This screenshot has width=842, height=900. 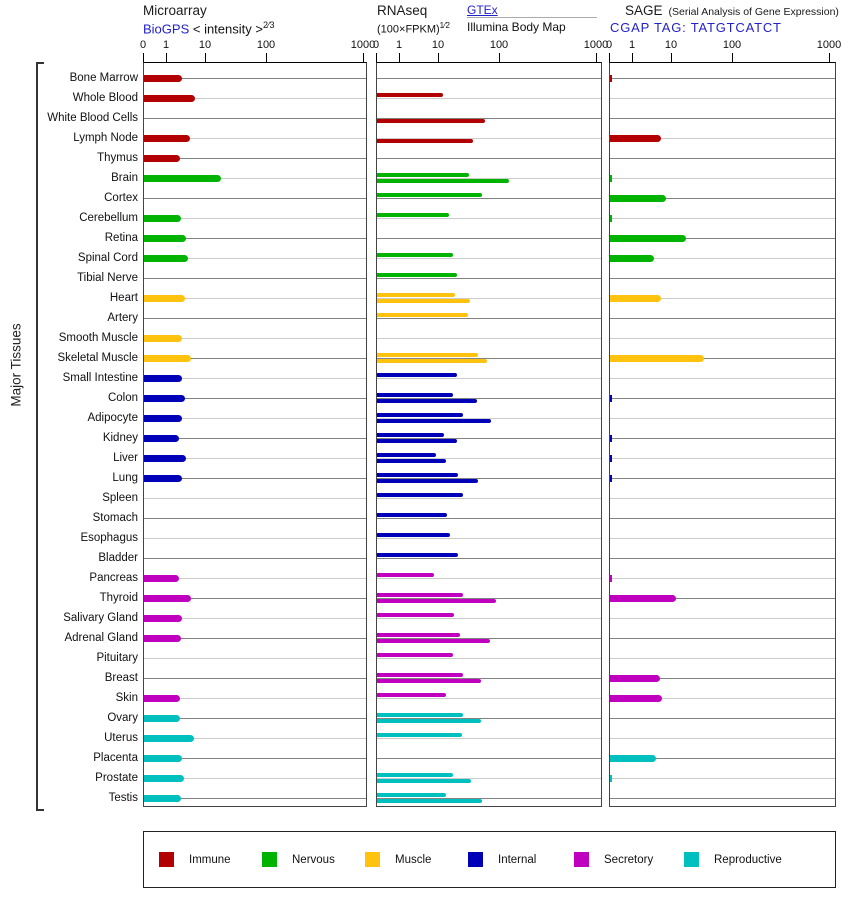 What do you see at coordinates (205, 45) in the screenshot?
I see `axis-tick-label: 10` at bounding box center [205, 45].